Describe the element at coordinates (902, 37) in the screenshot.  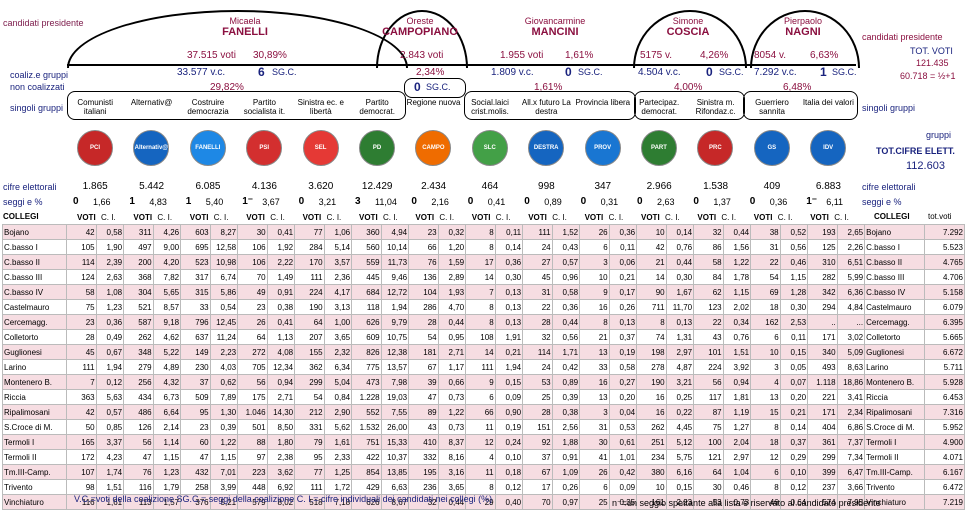
I see `candidati-label-right: candidati presidente` at that location.